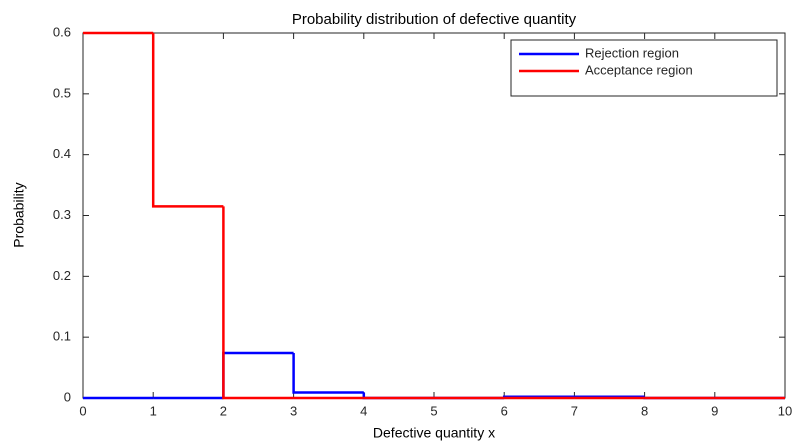 The image size is (800, 442). What do you see at coordinates (639, 69) in the screenshot?
I see `legend-label: Acceptance region` at bounding box center [639, 69].